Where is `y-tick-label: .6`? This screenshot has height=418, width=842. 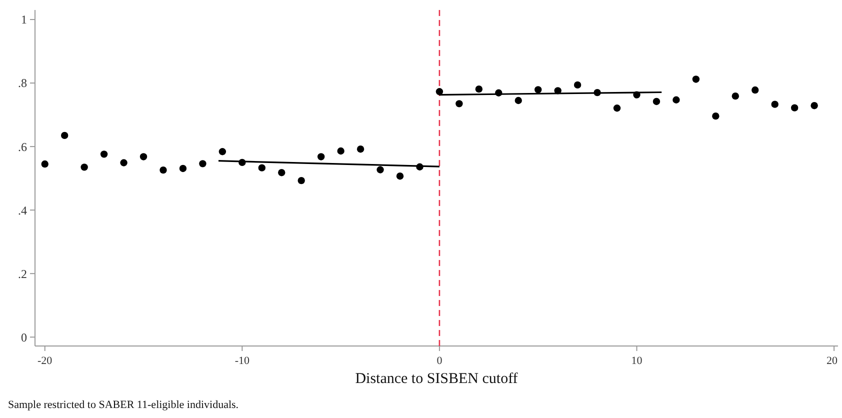 y-tick-label: .6 is located at coordinates (22, 147).